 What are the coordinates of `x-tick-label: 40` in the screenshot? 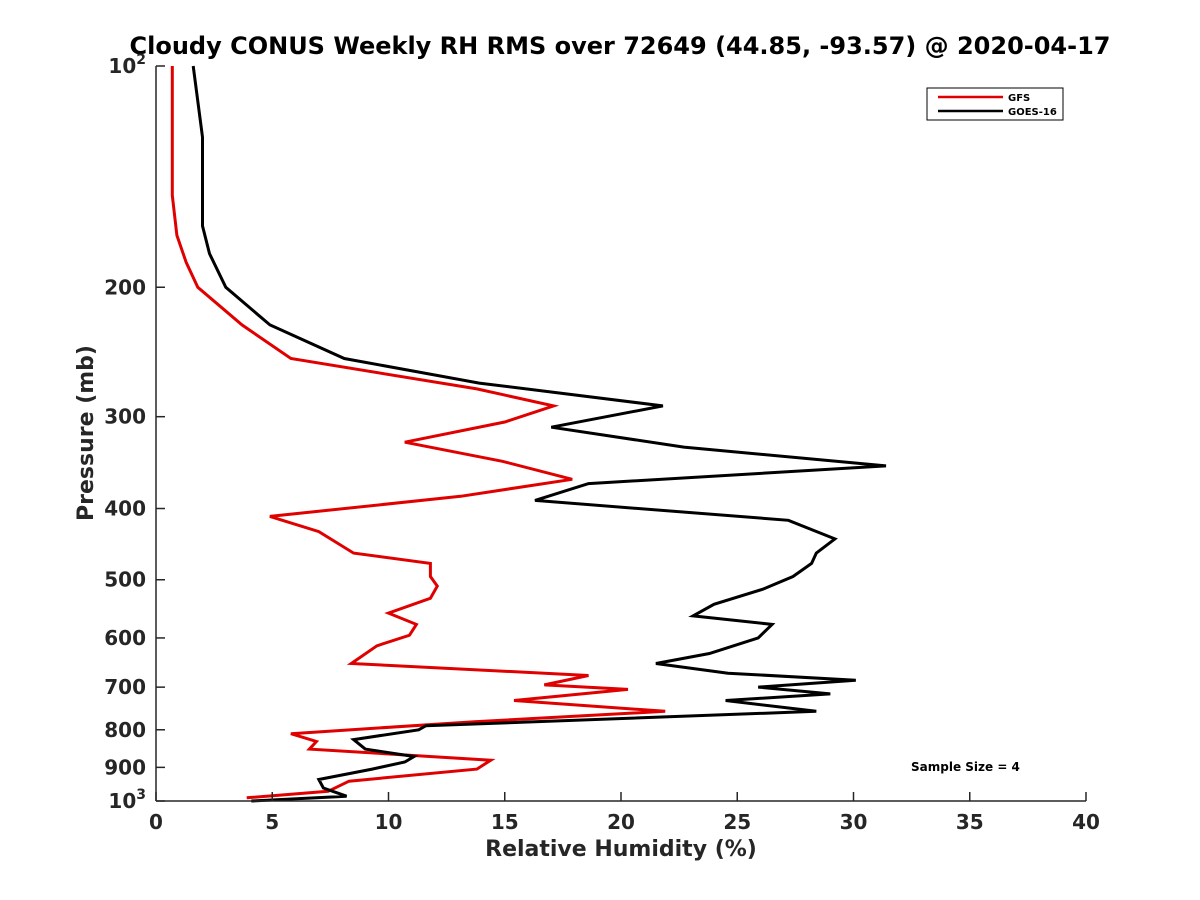 It's located at (1086, 822).